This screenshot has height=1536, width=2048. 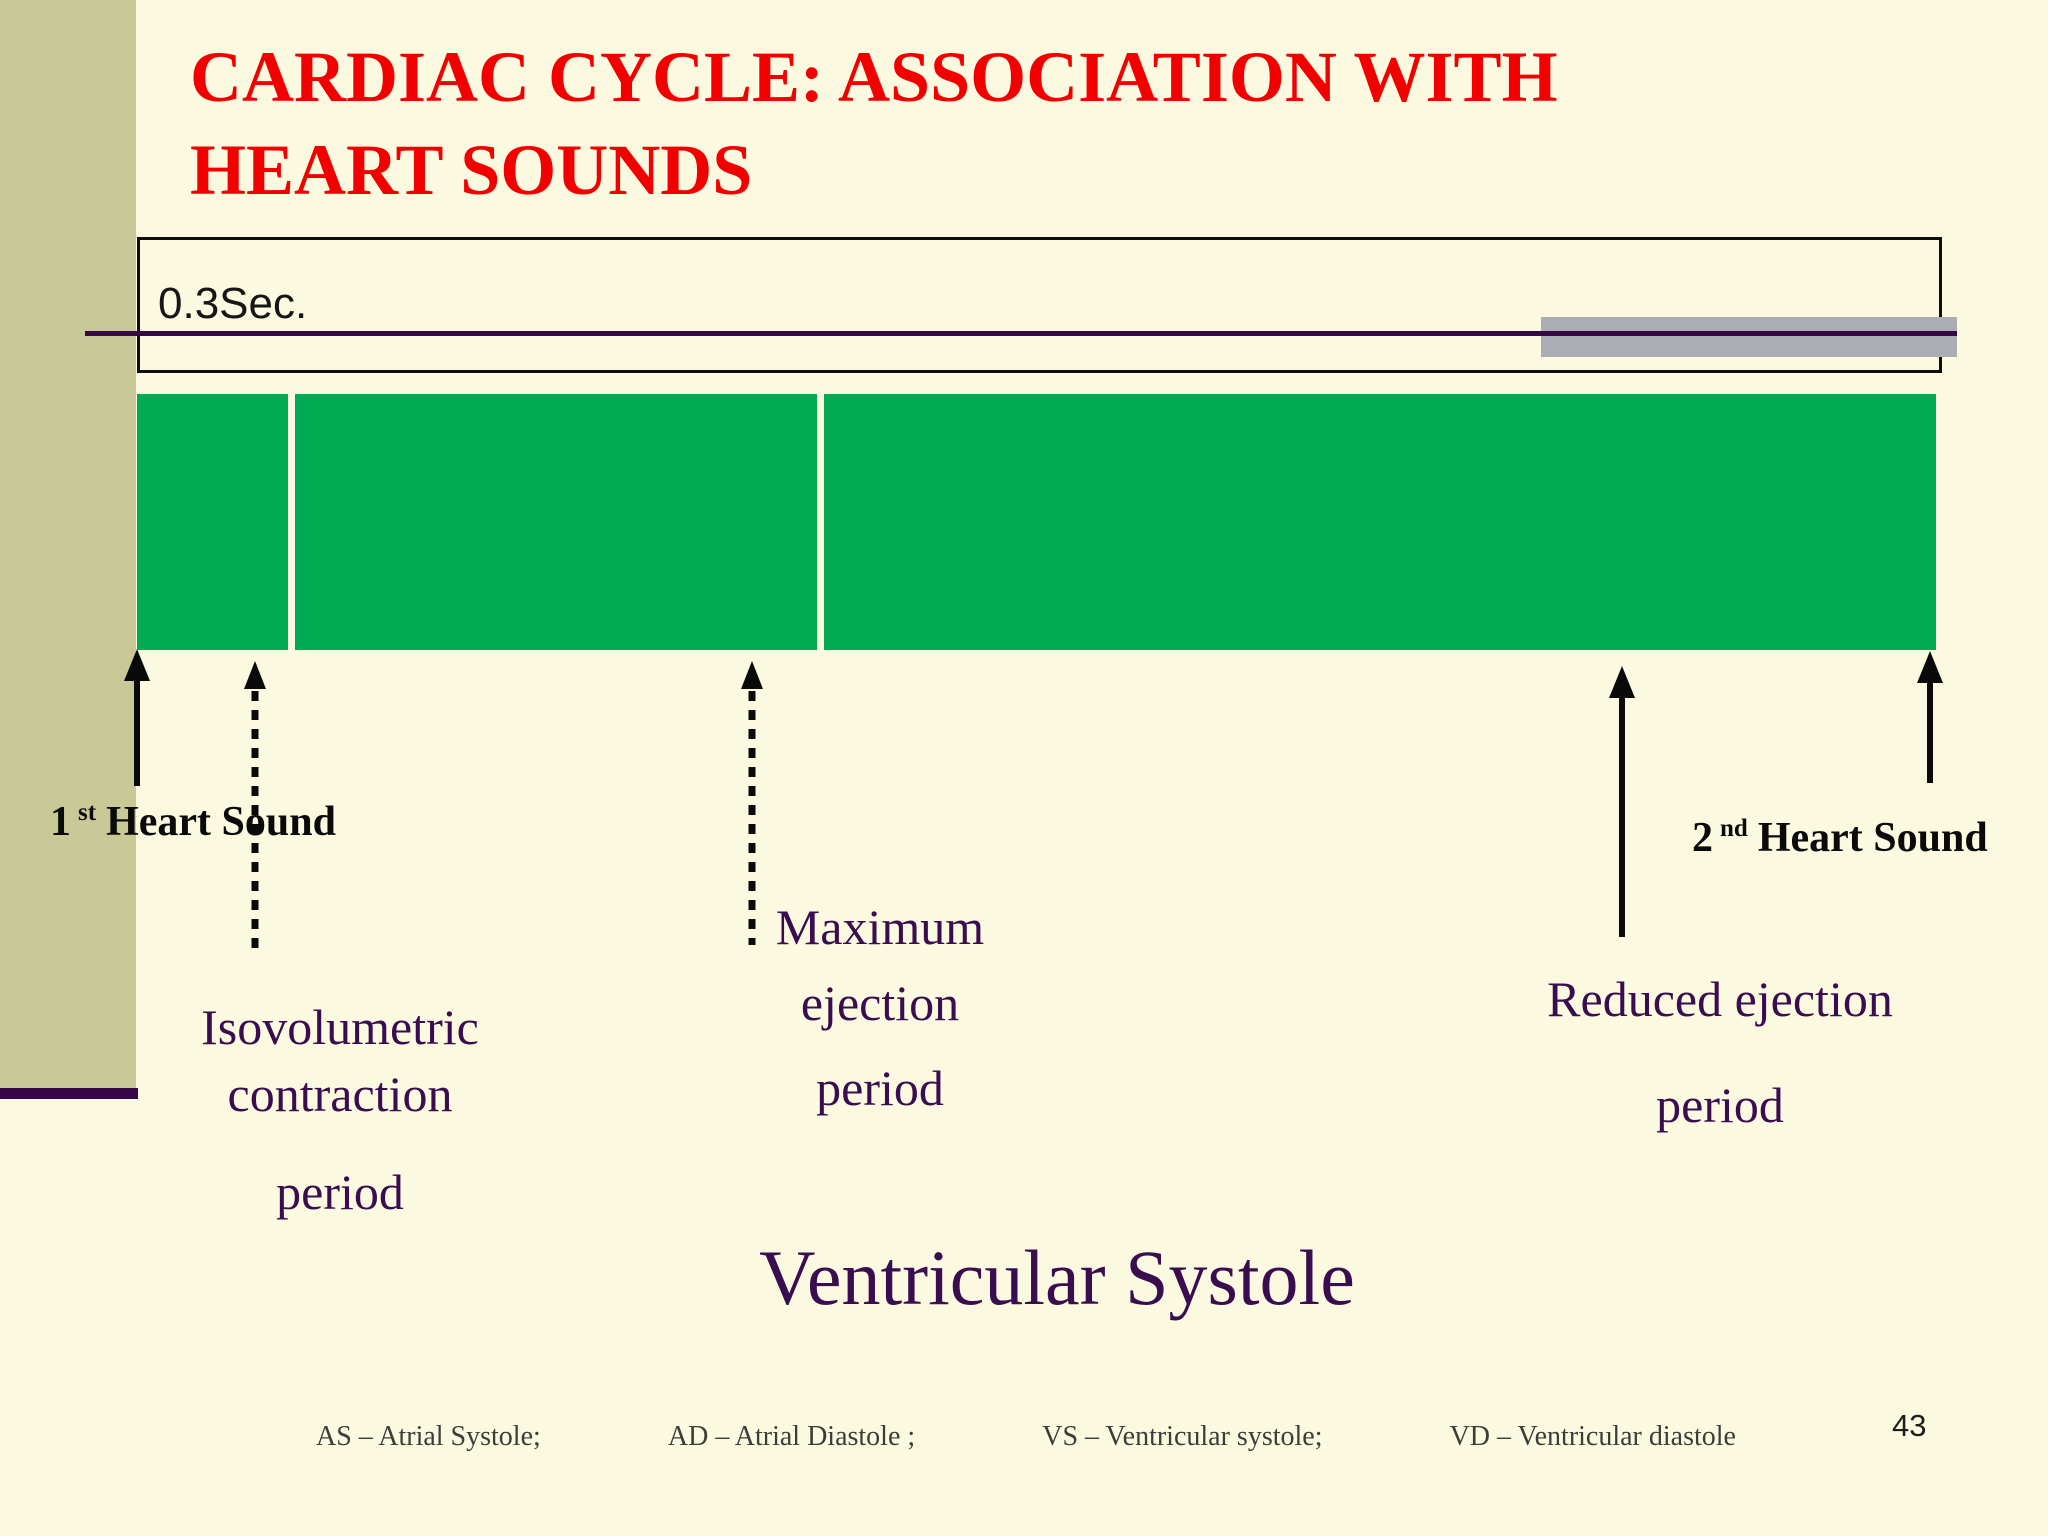 I want to click on timeline-rule-line, so click(x=1021, y=333).